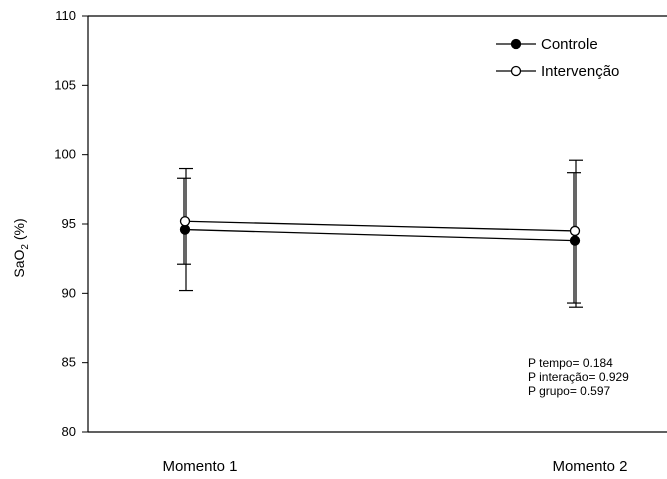 The height and width of the screenshot is (479, 667). Describe the element at coordinates (19, 231) in the screenshot. I see `y-axis-label-unit: (%)` at that location.